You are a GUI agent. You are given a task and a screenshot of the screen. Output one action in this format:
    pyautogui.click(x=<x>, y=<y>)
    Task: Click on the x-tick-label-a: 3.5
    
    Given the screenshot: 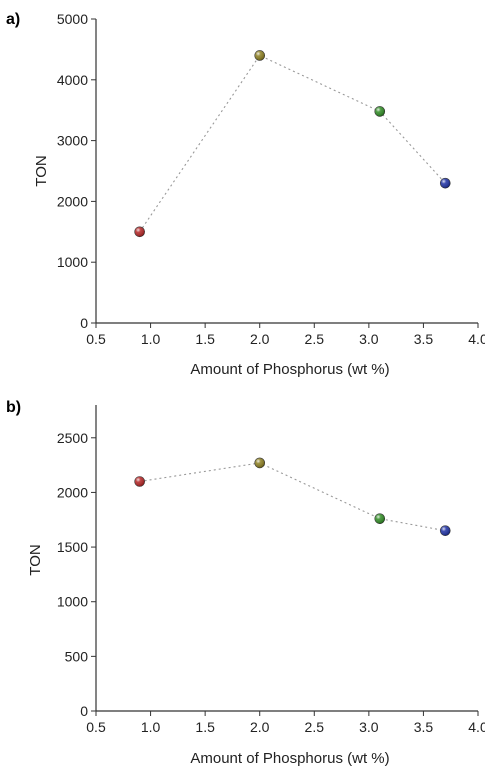 What is the action you would take?
    pyautogui.click(x=424, y=339)
    